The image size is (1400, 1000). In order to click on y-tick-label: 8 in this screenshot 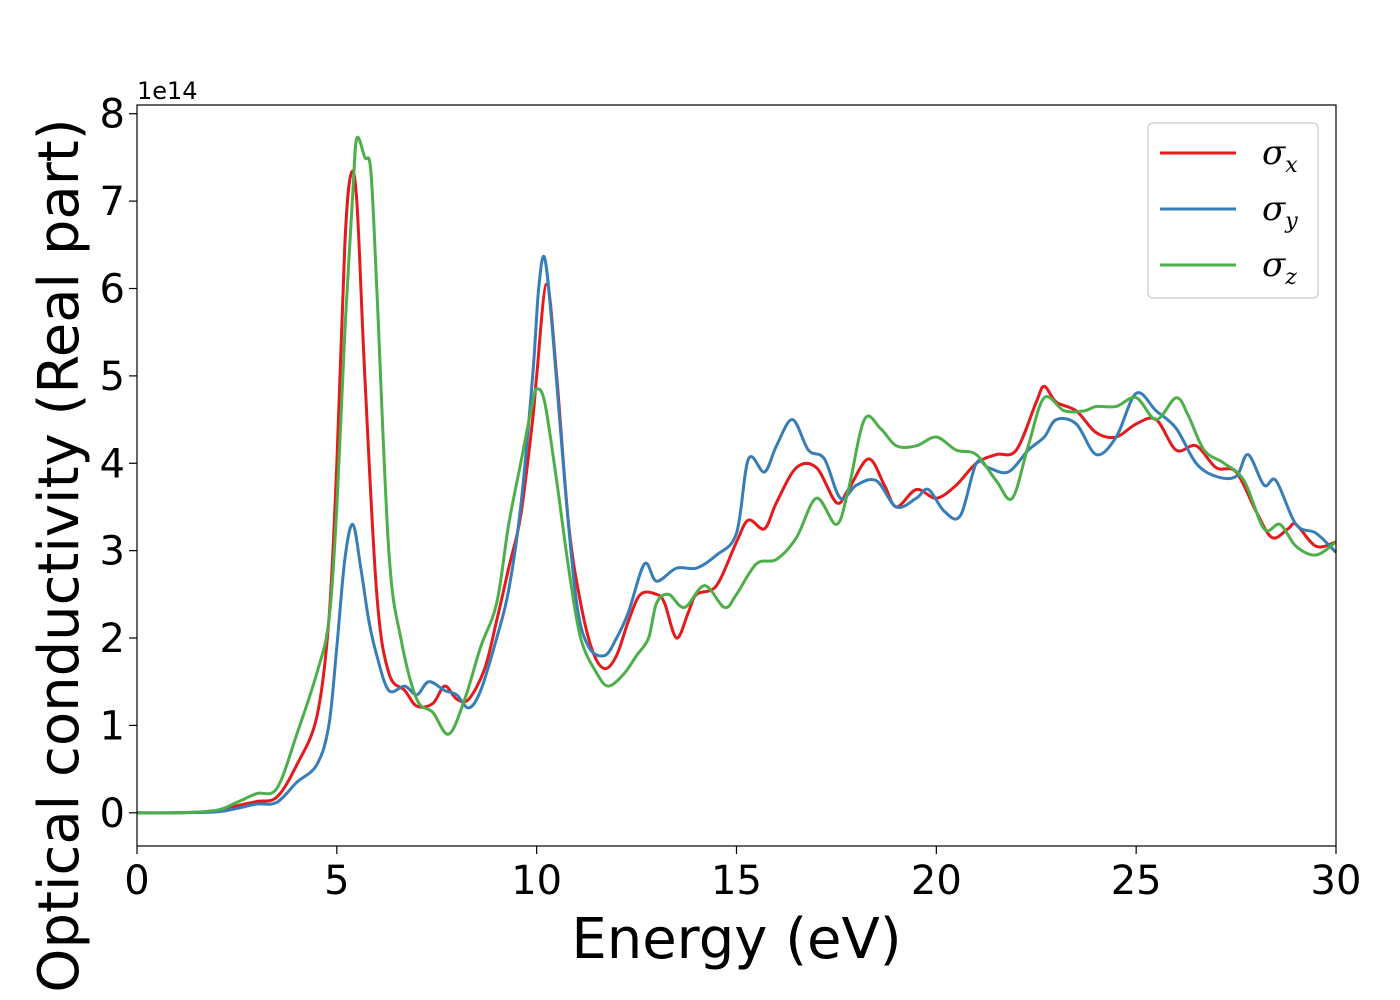, I will do `click(112, 115)`.